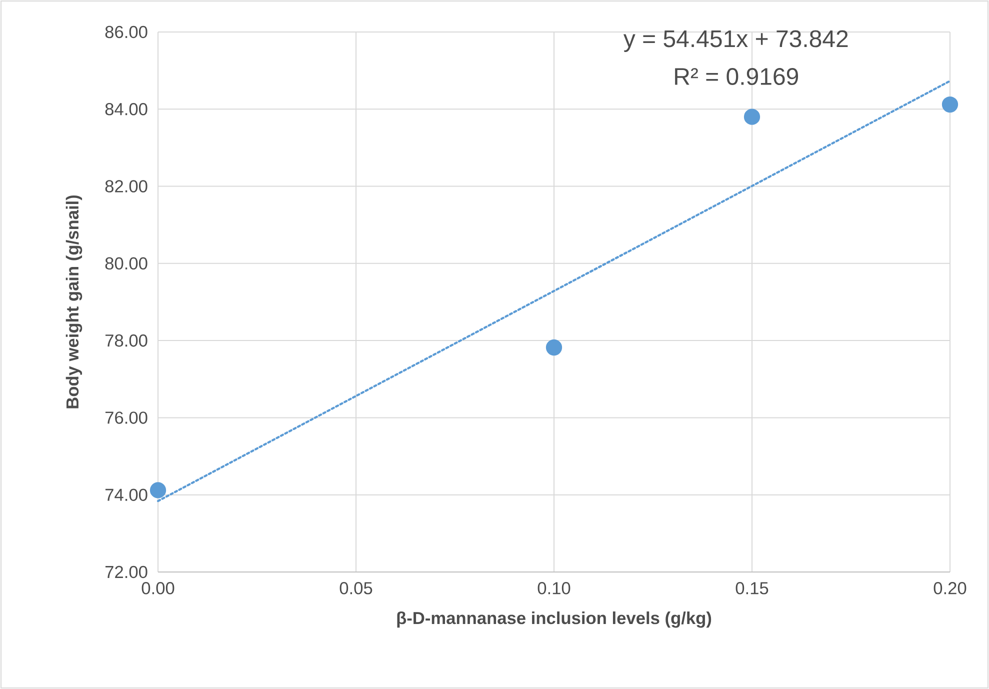 This screenshot has height=689, width=989. Describe the element at coordinates (126, 418) in the screenshot. I see `y-tick-label: 76.00` at that location.